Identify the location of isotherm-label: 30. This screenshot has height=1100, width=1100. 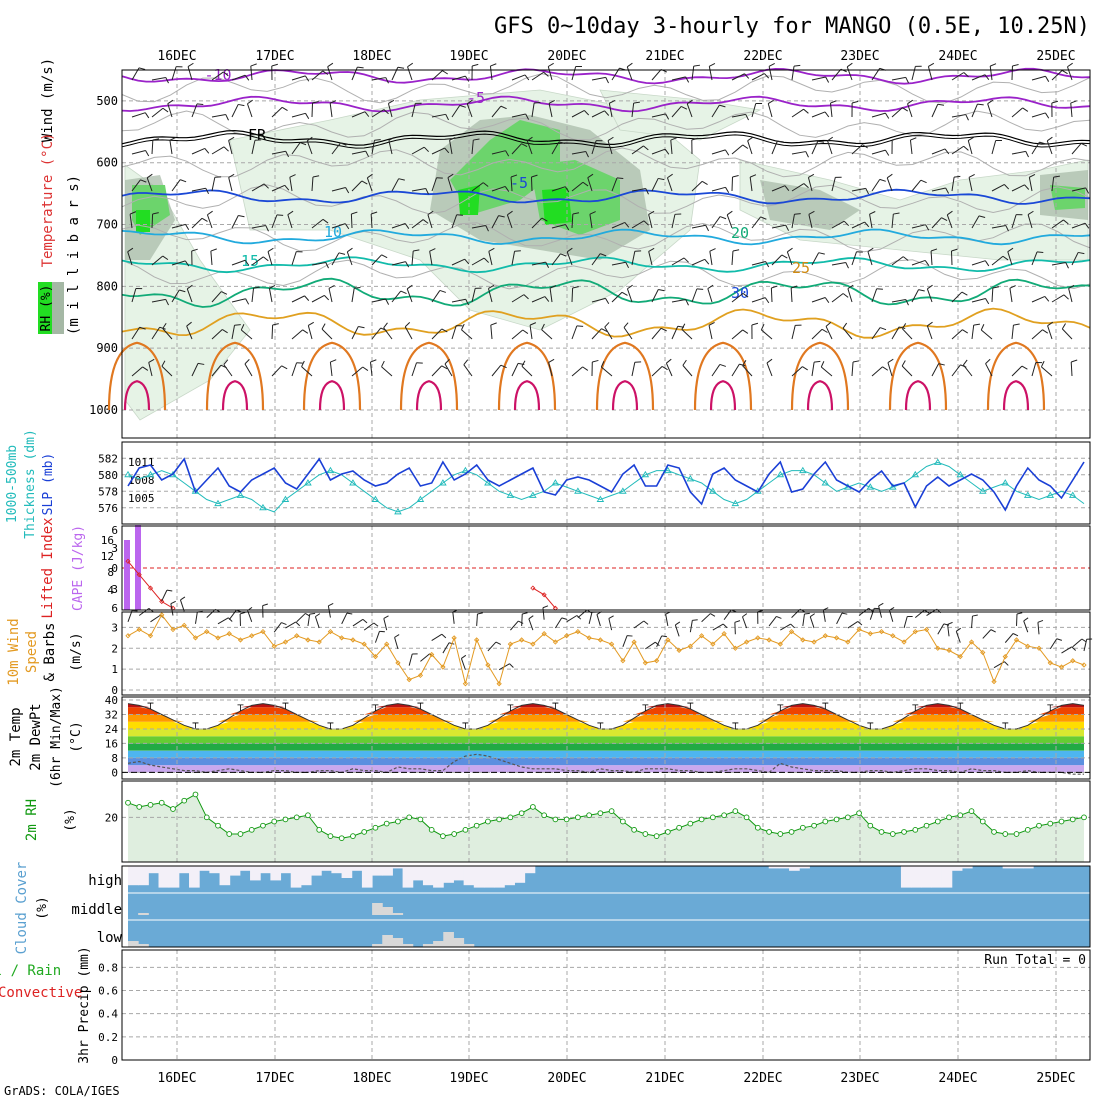
(740, 293).